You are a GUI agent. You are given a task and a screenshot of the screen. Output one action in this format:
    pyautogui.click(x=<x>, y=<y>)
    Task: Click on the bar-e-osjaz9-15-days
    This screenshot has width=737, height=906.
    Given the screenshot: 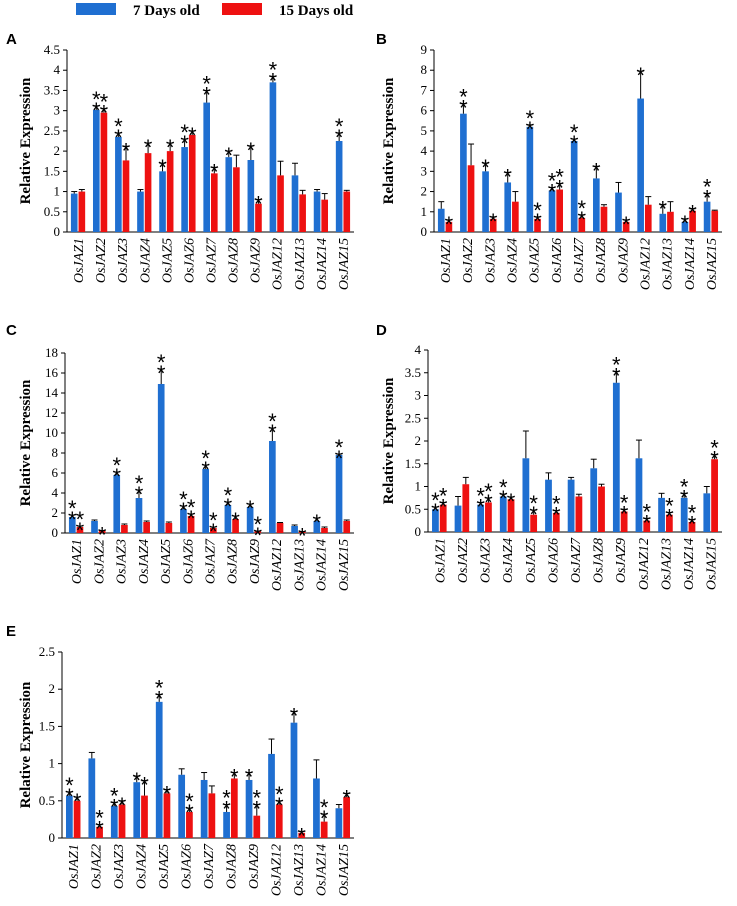 What is the action you would take?
    pyautogui.click(x=257, y=826)
    